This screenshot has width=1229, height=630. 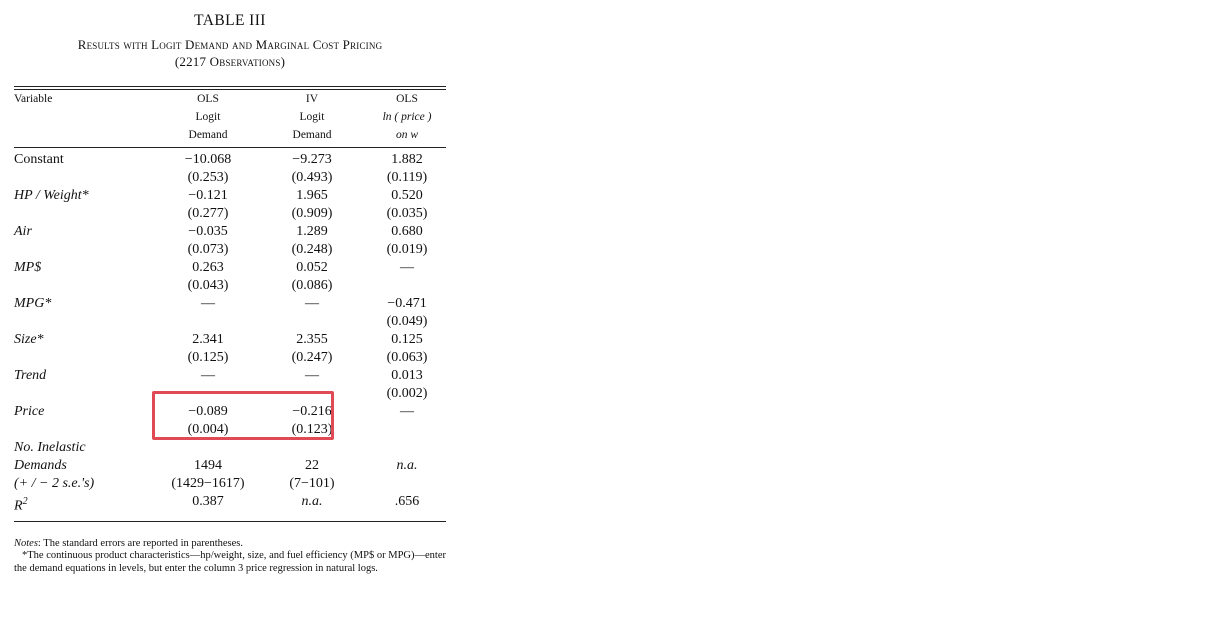 I want to click on bottom-rule, so click(x=230, y=521).